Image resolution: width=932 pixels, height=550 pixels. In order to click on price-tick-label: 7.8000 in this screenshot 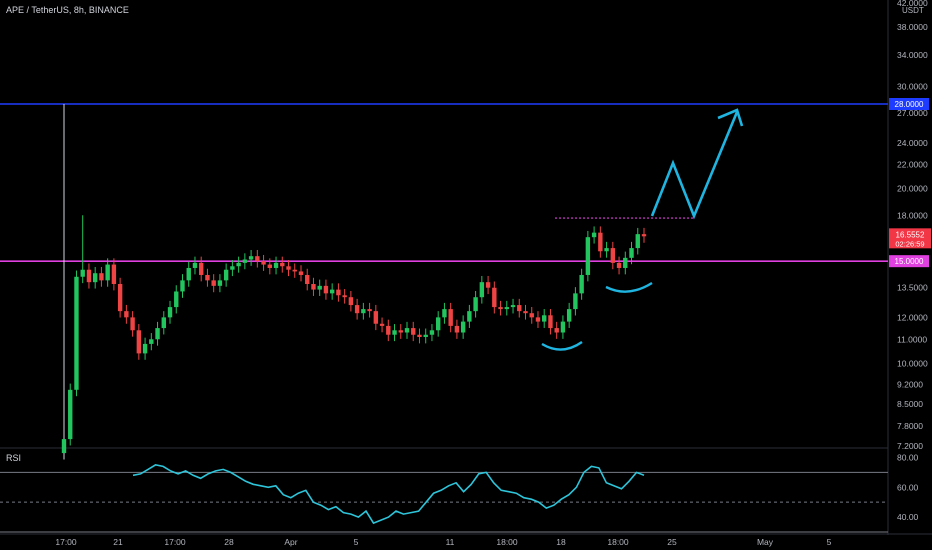, I will do `click(910, 426)`.